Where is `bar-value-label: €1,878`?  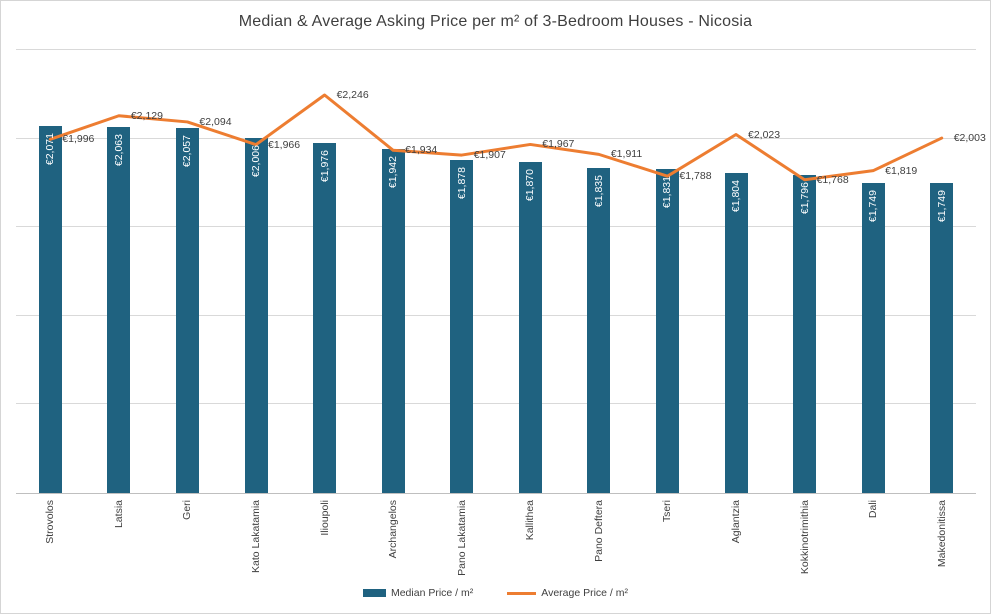 bar-value-label: €1,878 is located at coordinates (461, 183).